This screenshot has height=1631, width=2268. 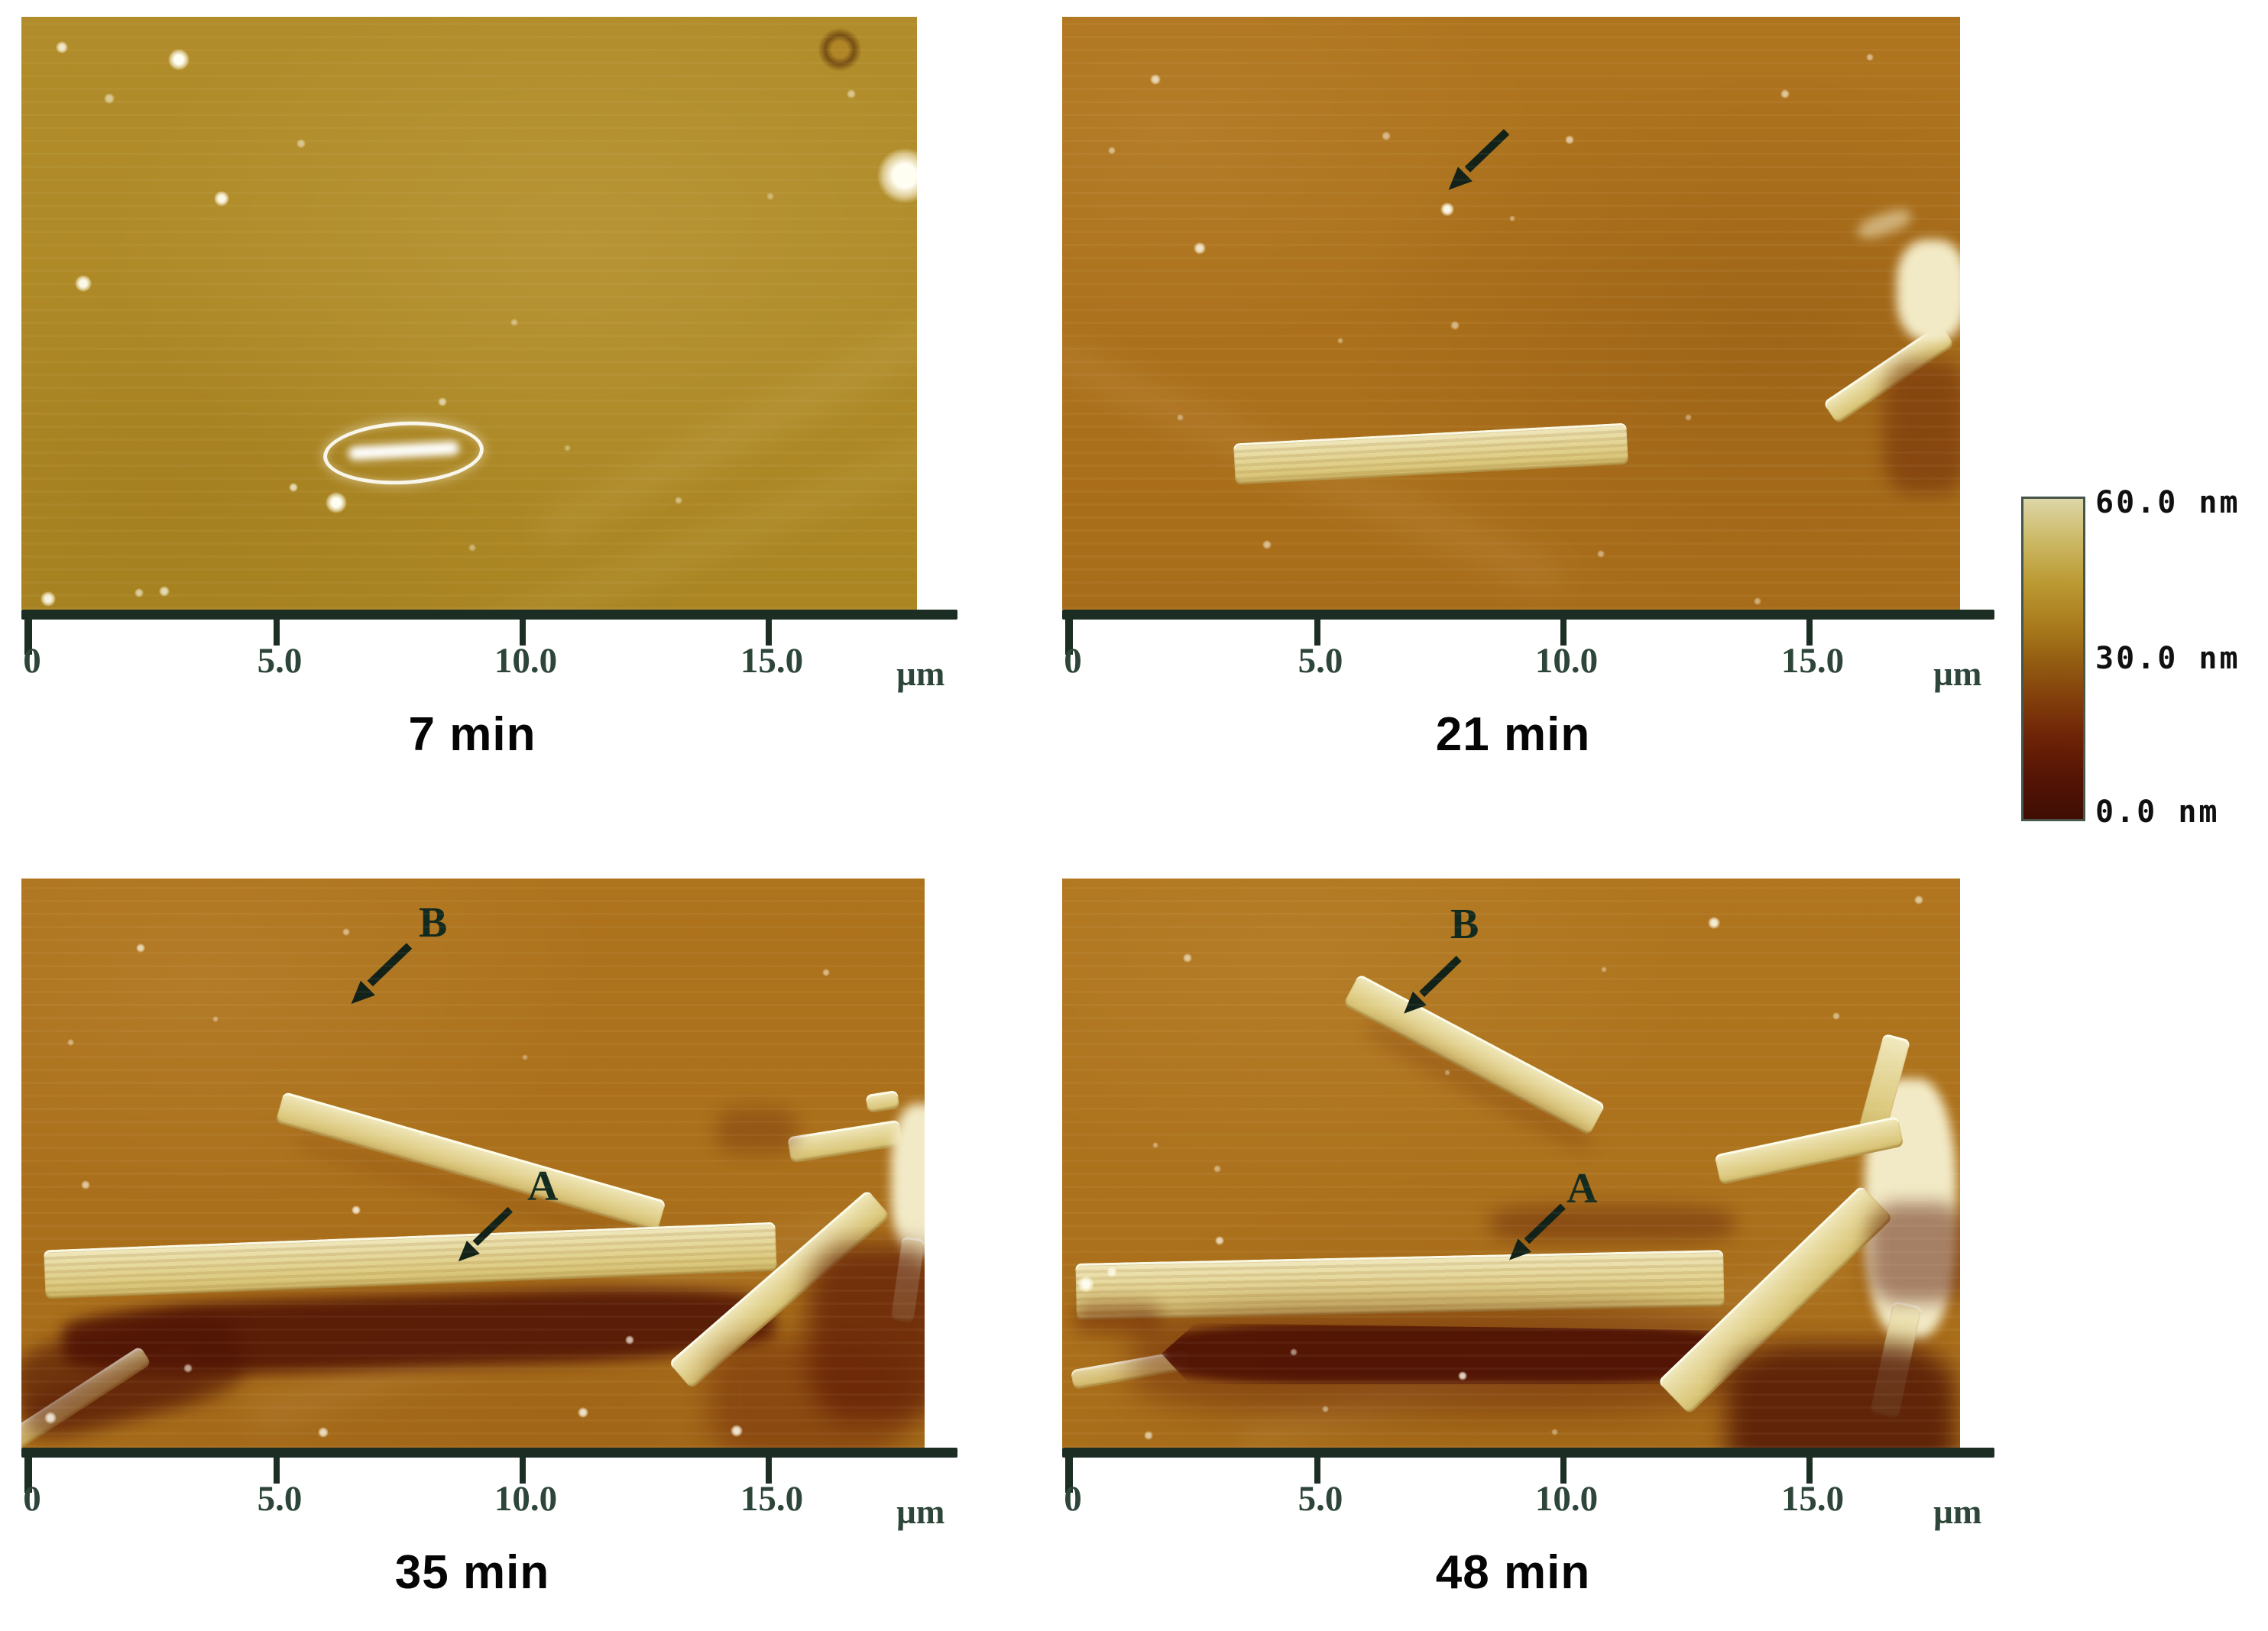 What do you see at coordinates (2168, 503) in the screenshot?
I see `colorbar-label-max: 60.0 nm` at bounding box center [2168, 503].